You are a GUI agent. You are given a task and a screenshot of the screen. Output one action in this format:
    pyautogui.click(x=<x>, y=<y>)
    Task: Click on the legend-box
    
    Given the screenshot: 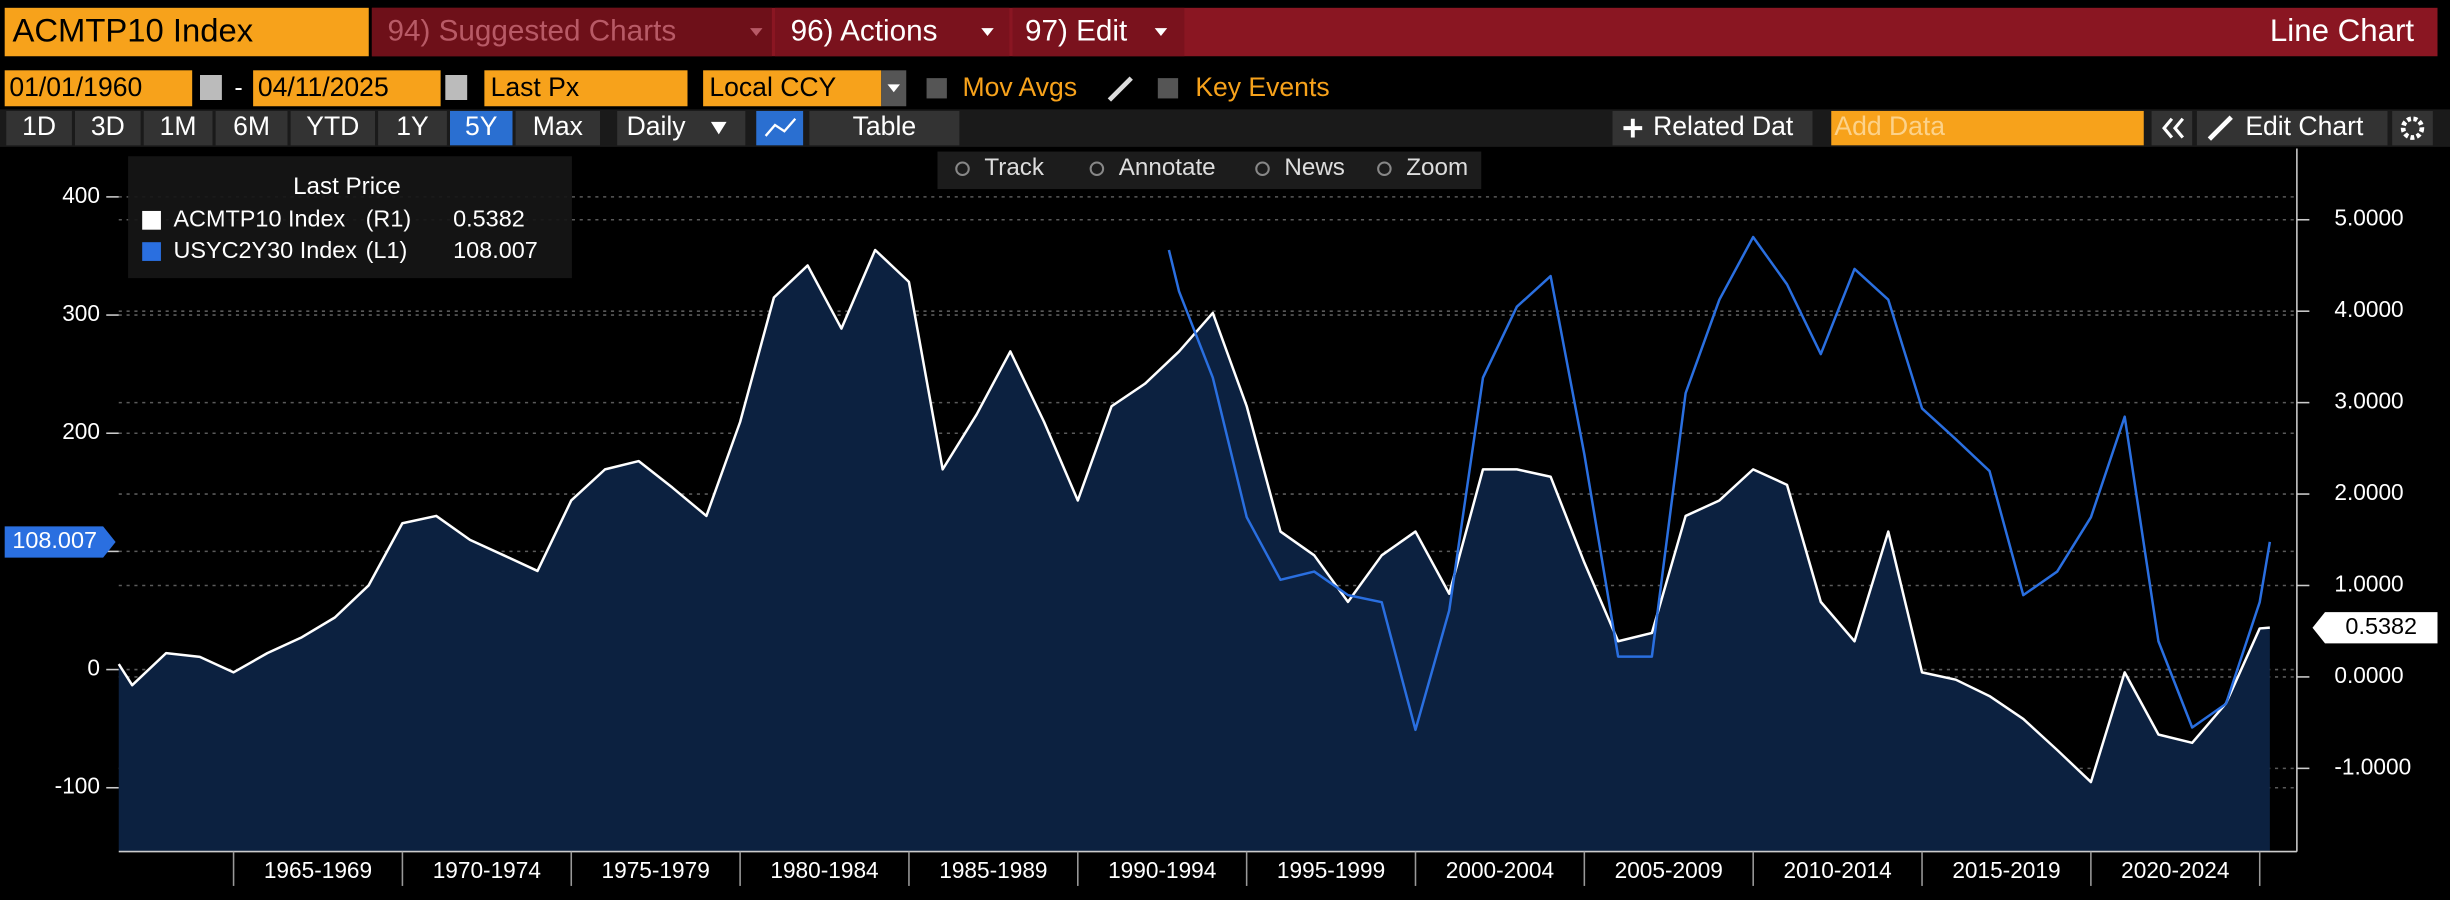 What is the action you would take?
    pyautogui.click(x=350, y=217)
    